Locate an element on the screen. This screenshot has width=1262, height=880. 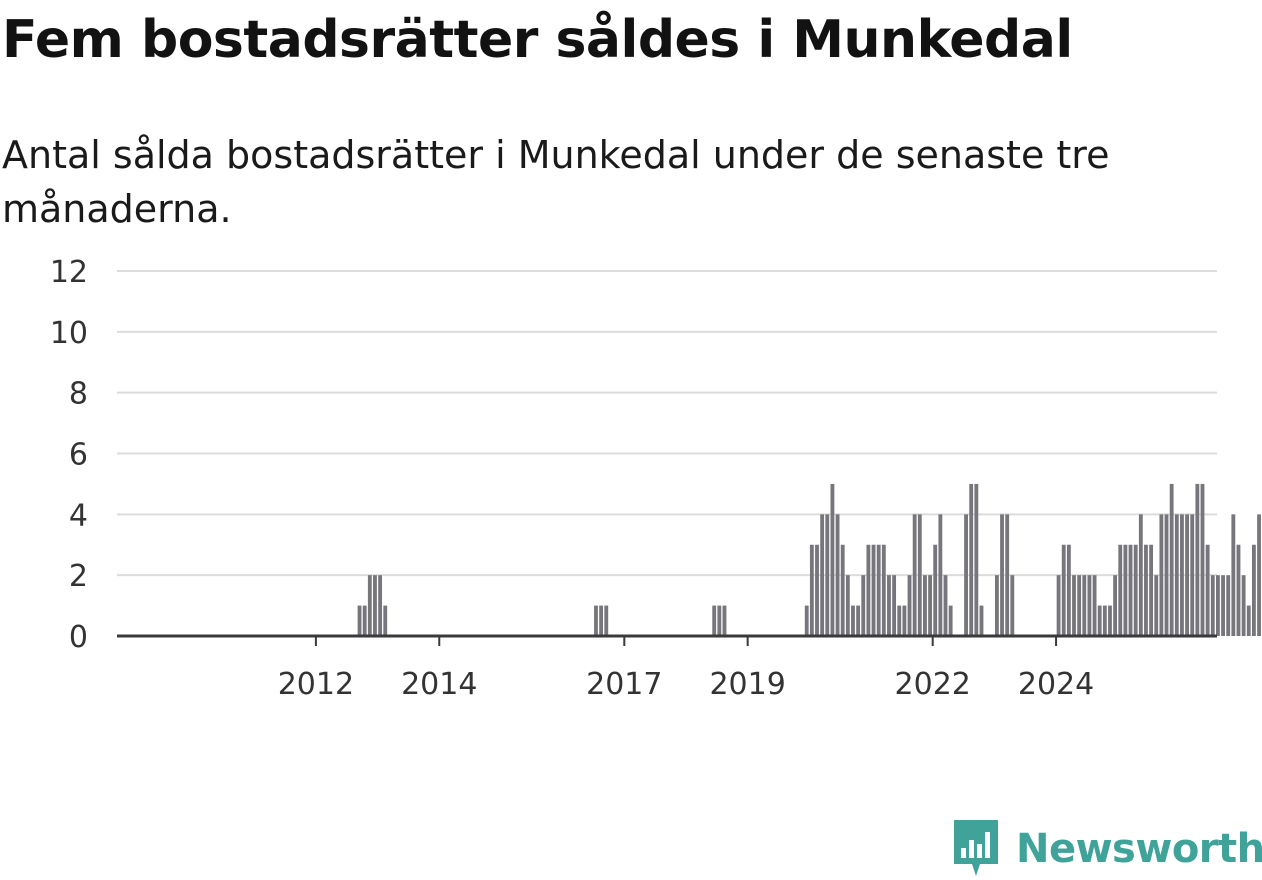
newsworthy-logo-icon is located at coordinates (976, 848).